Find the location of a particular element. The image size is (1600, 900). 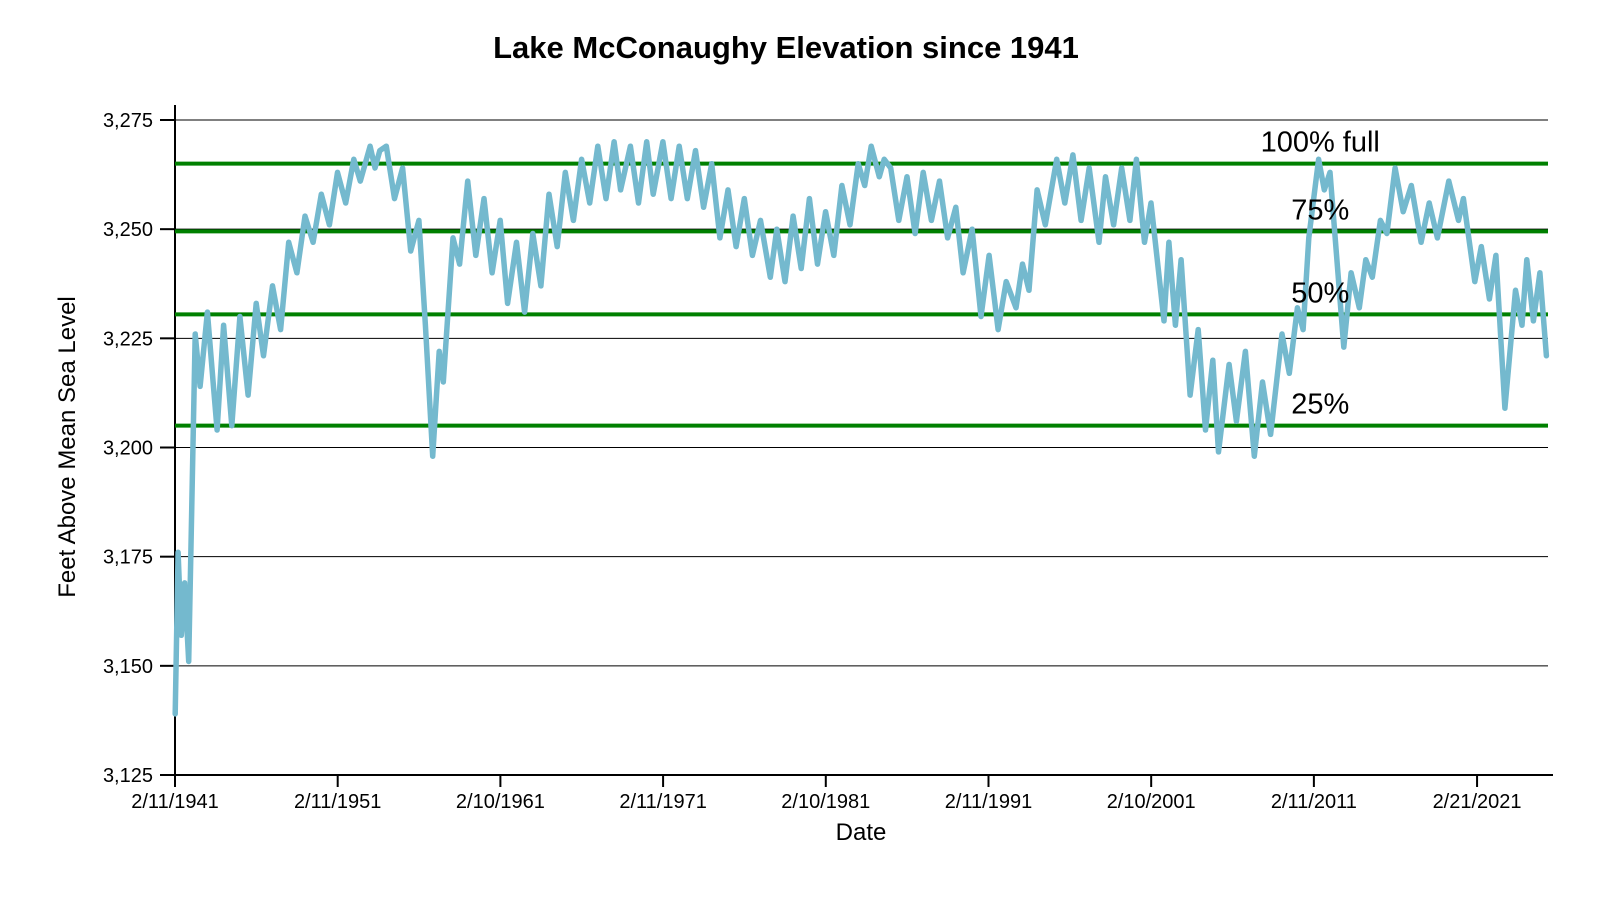

x-axis-title: Date is located at coordinates (861, 832).